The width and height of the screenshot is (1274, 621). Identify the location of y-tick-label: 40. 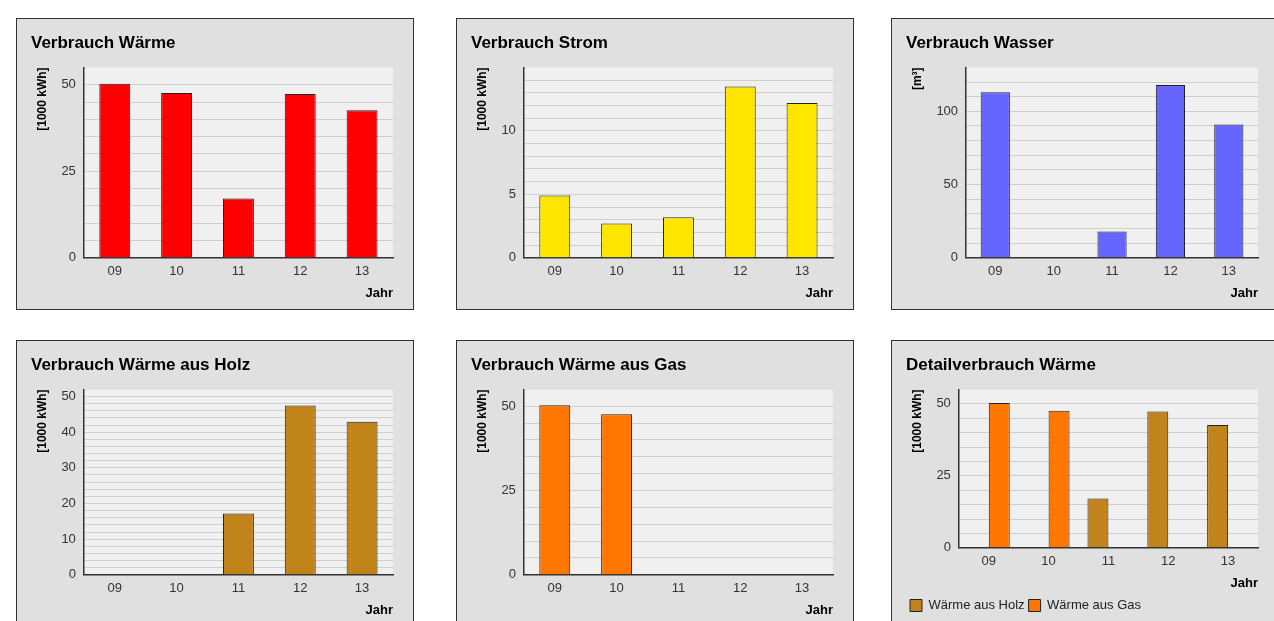
(68, 431).